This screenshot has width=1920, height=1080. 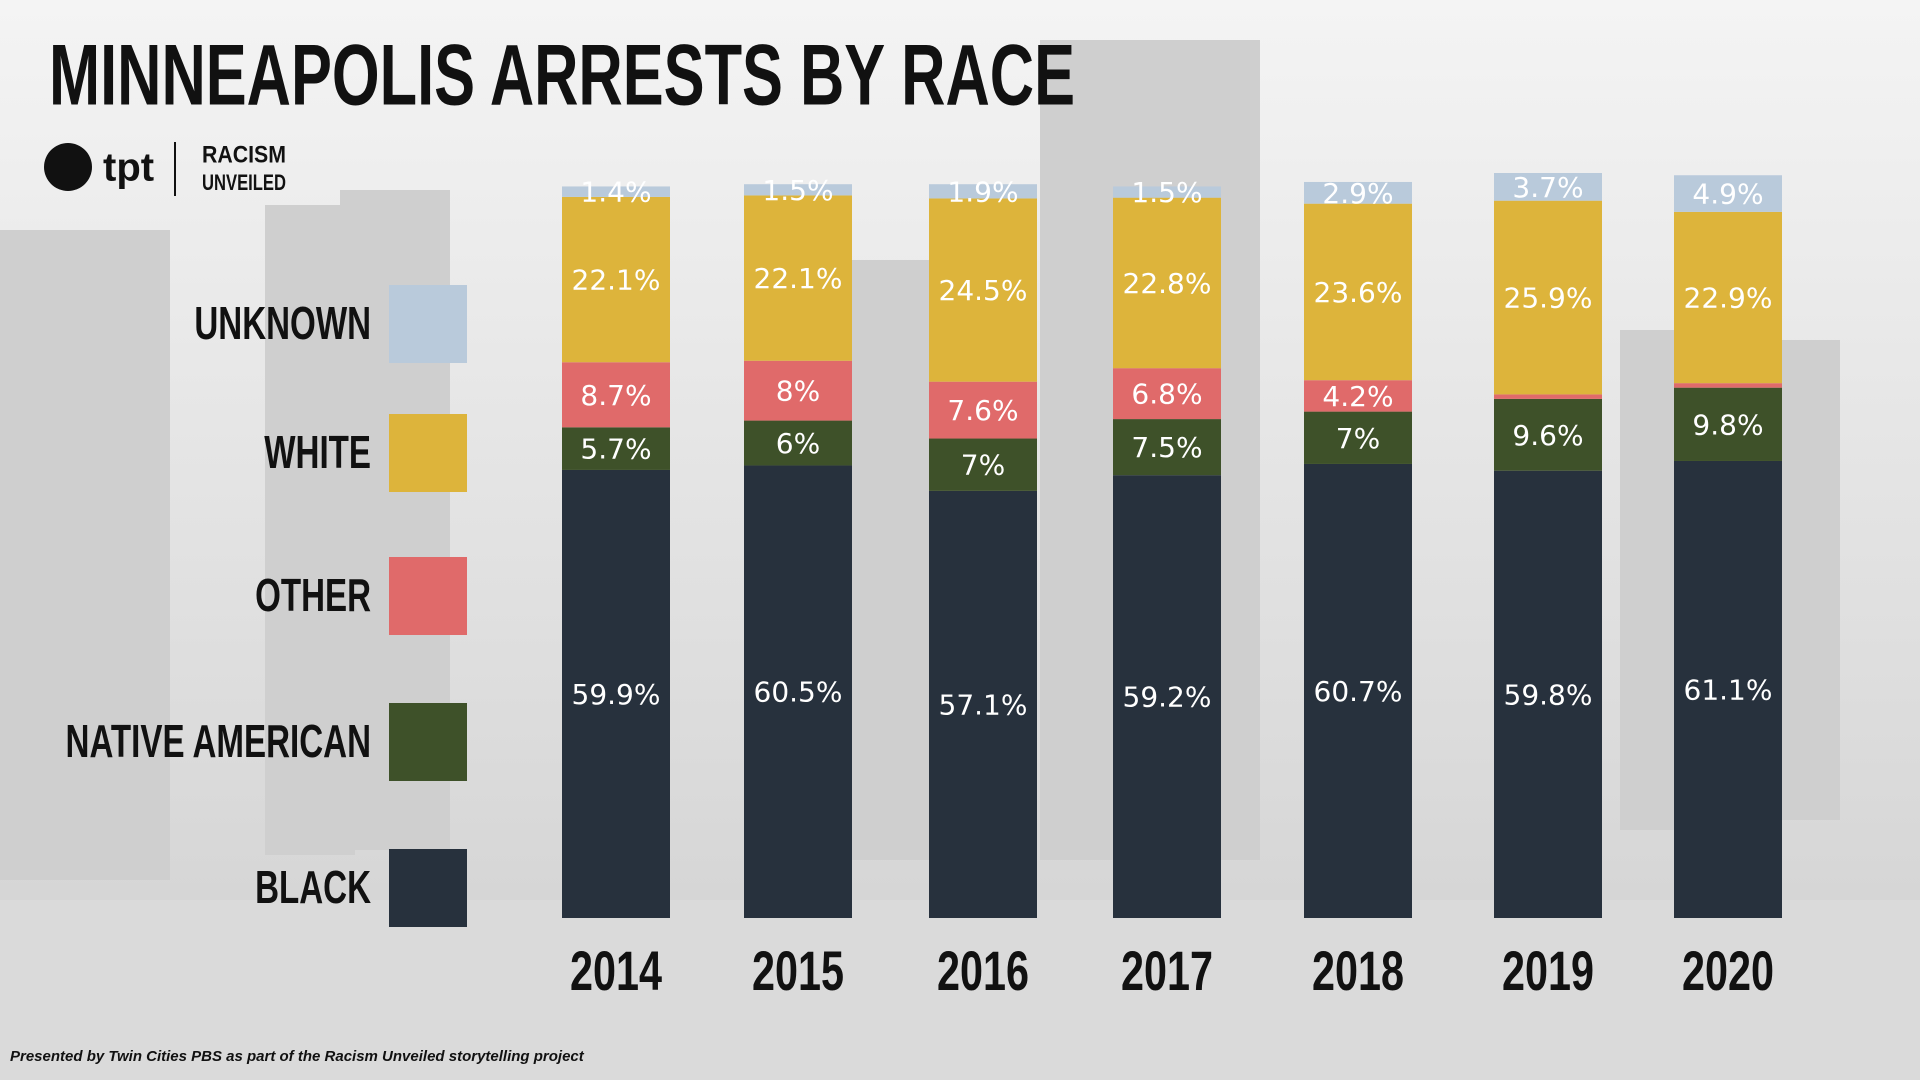 What do you see at coordinates (68, 167) in the screenshot?
I see `pbs-logo` at bounding box center [68, 167].